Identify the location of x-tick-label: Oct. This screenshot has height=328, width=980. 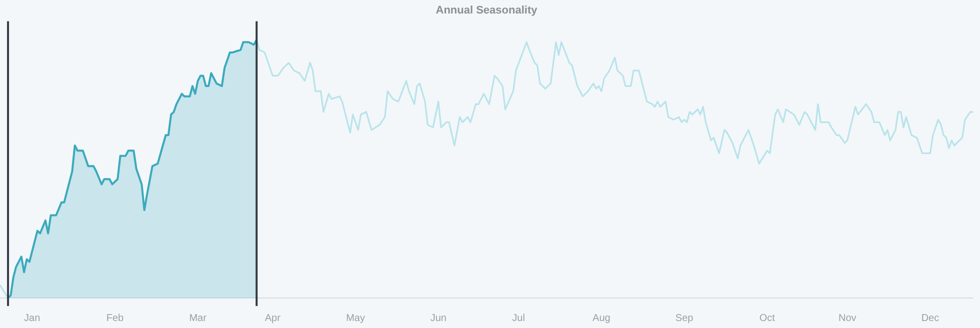
(767, 318).